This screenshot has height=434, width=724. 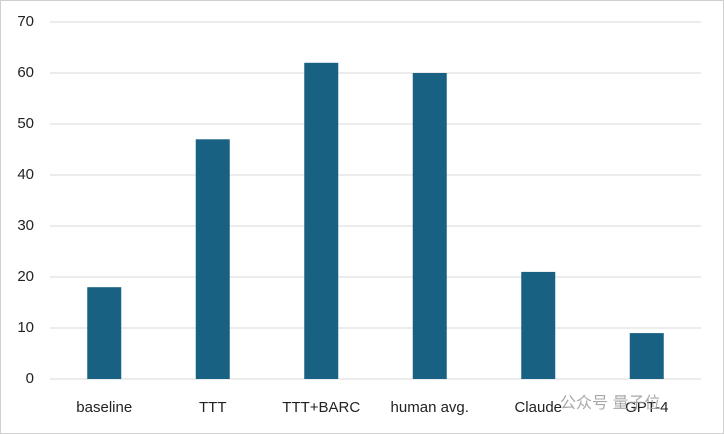 I want to click on y-tick-label: 20, so click(x=25, y=276).